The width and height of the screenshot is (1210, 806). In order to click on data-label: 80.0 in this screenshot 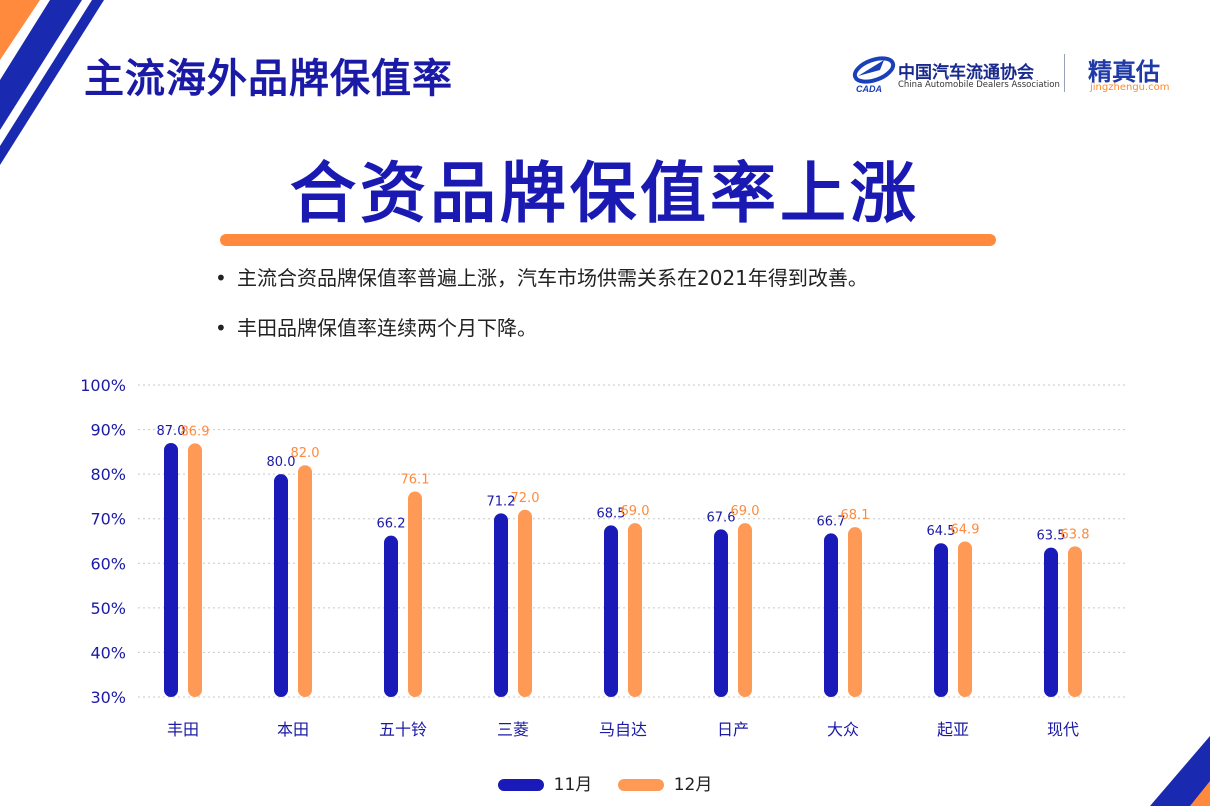, I will do `click(281, 462)`.